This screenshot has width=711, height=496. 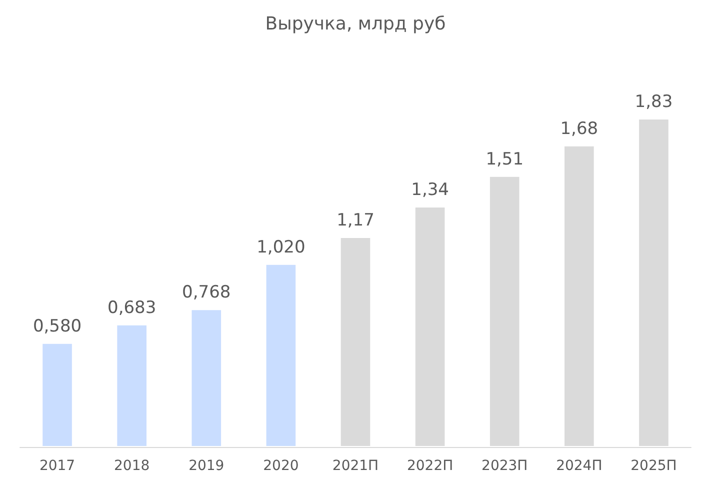 I want to click on x-tick-label: 2018, so click(x=132, y=466).